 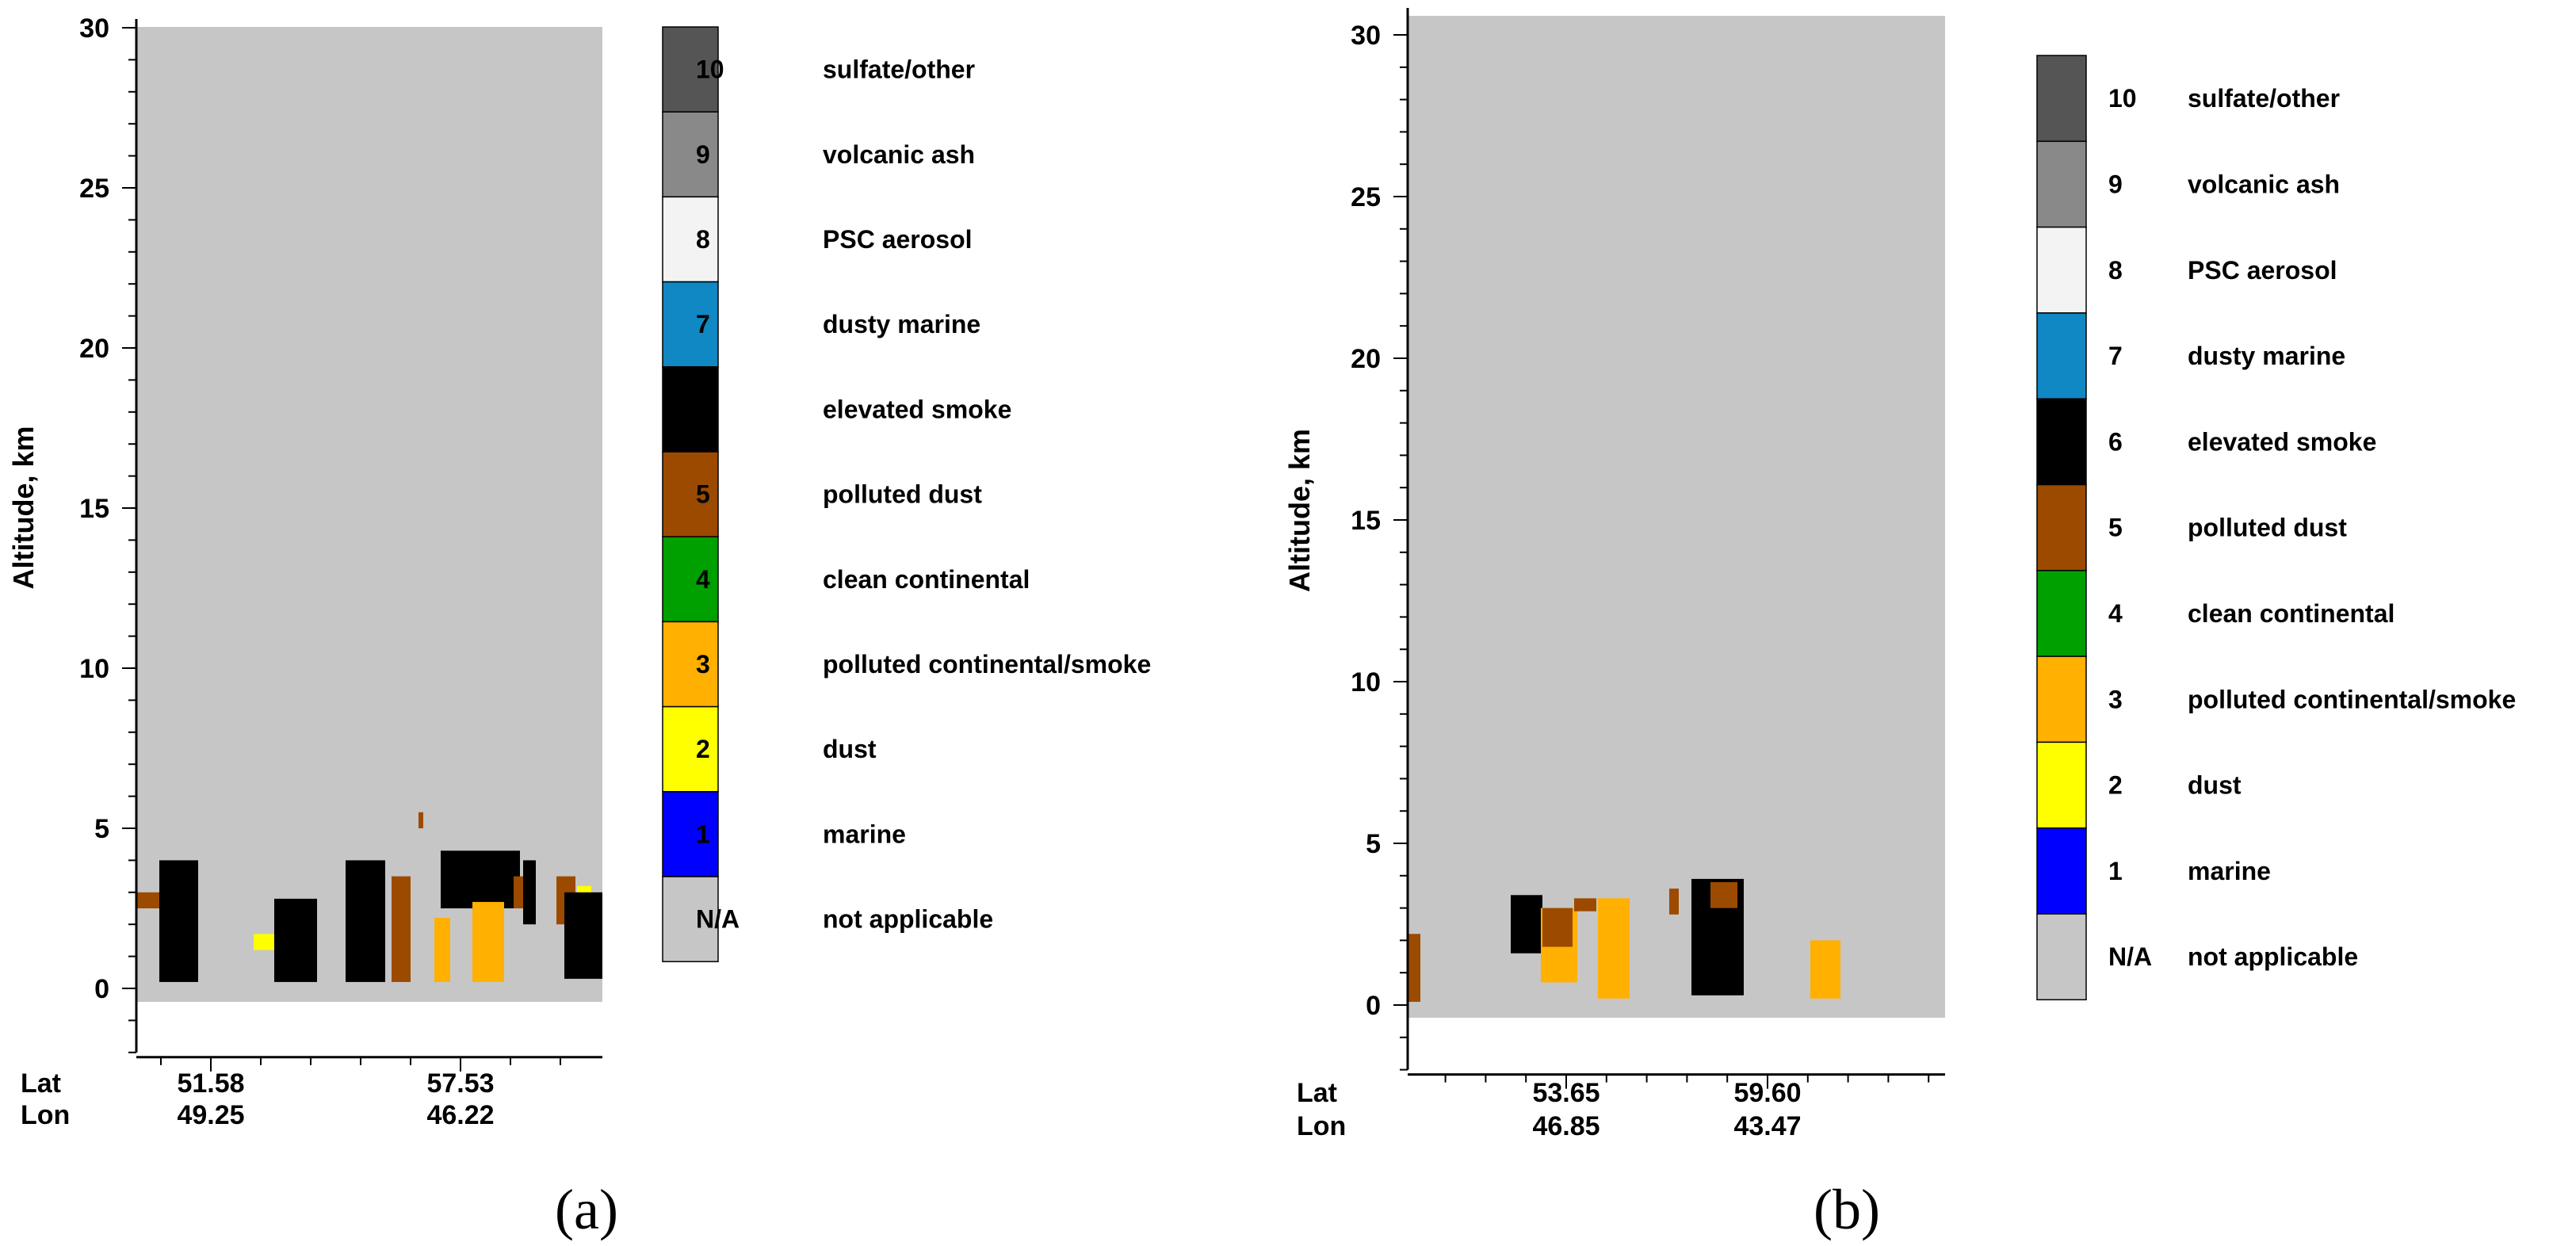 I want to click on panel-label: (b), so click(x=1847, y=1209).